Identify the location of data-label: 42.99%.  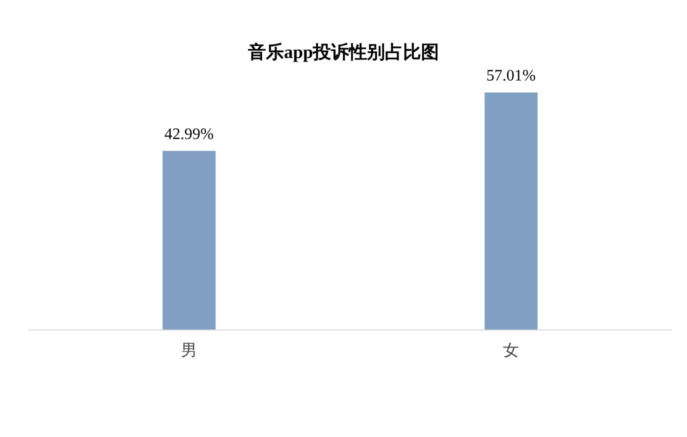
(189, 134).